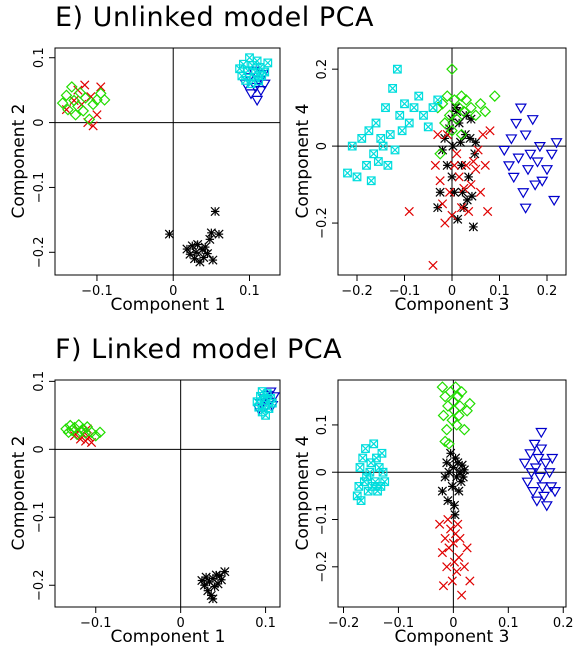  I want to click on series-cross-red, so click(455, 557).